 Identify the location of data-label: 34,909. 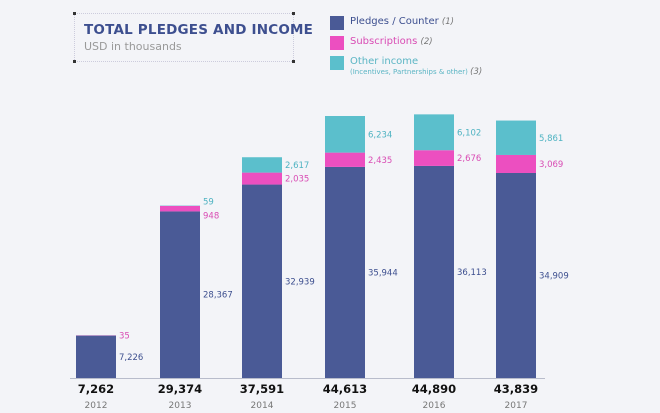
(554, 276).